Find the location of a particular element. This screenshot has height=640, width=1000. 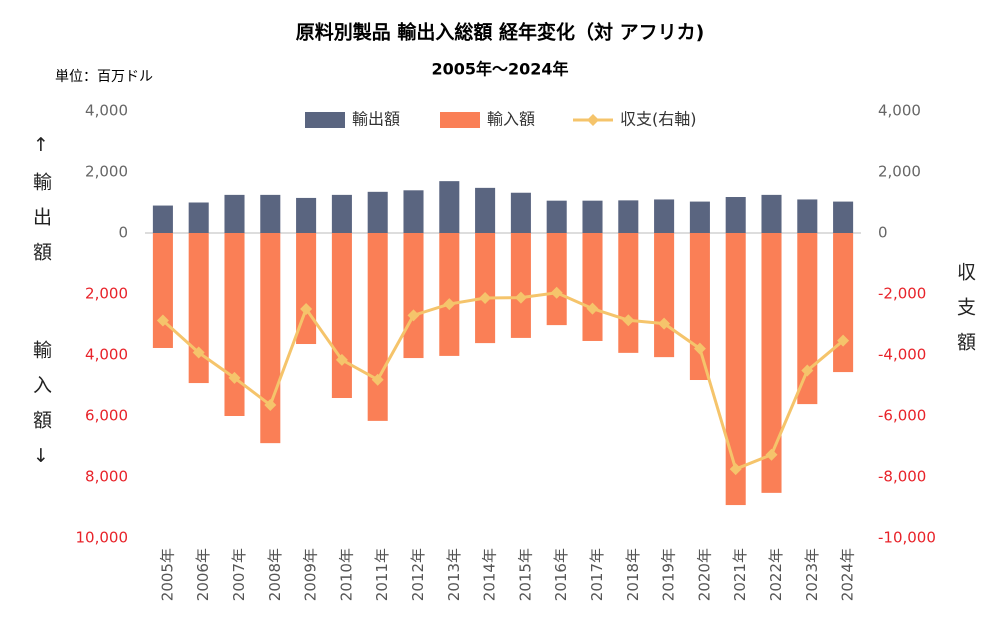

x-tick-label: 2018年 is located at coordinates (633, 574).